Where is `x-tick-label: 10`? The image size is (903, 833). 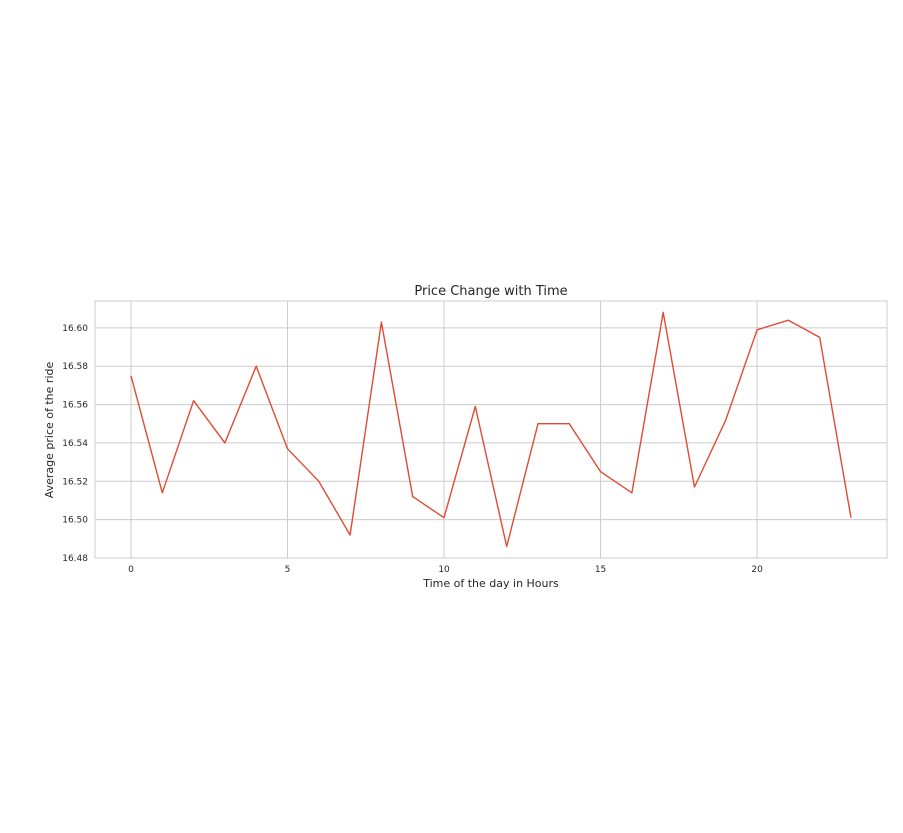
x-tick-label: 10 is located at coordinates (444, 570).